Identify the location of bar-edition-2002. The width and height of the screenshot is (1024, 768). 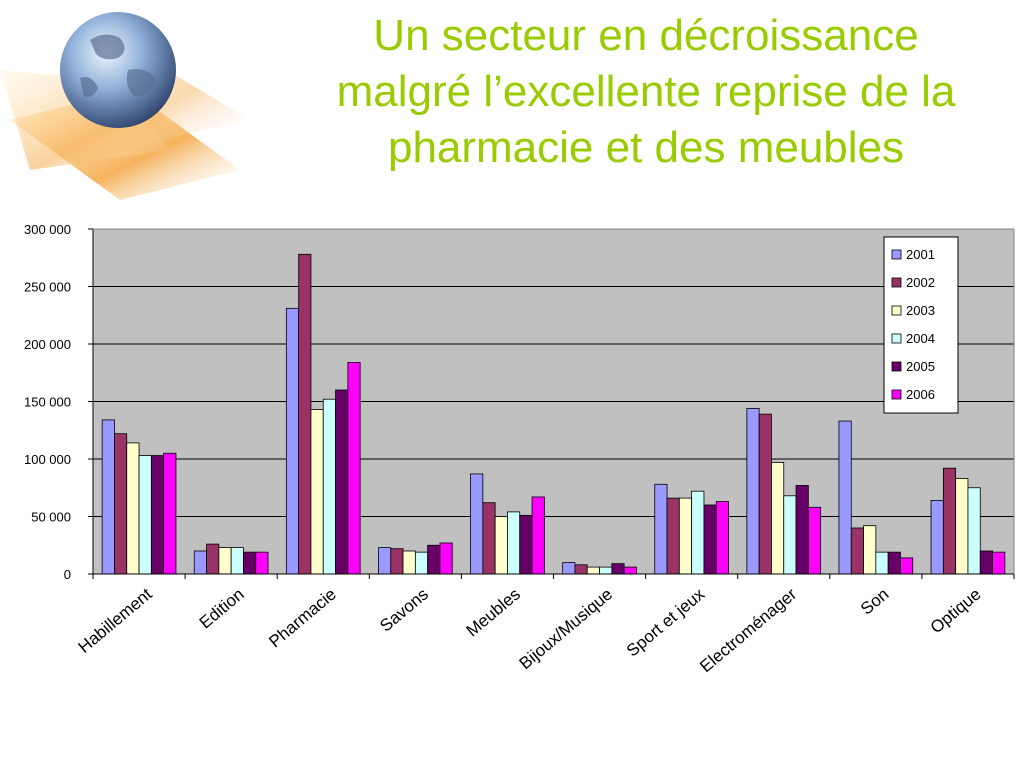
(213, 559).